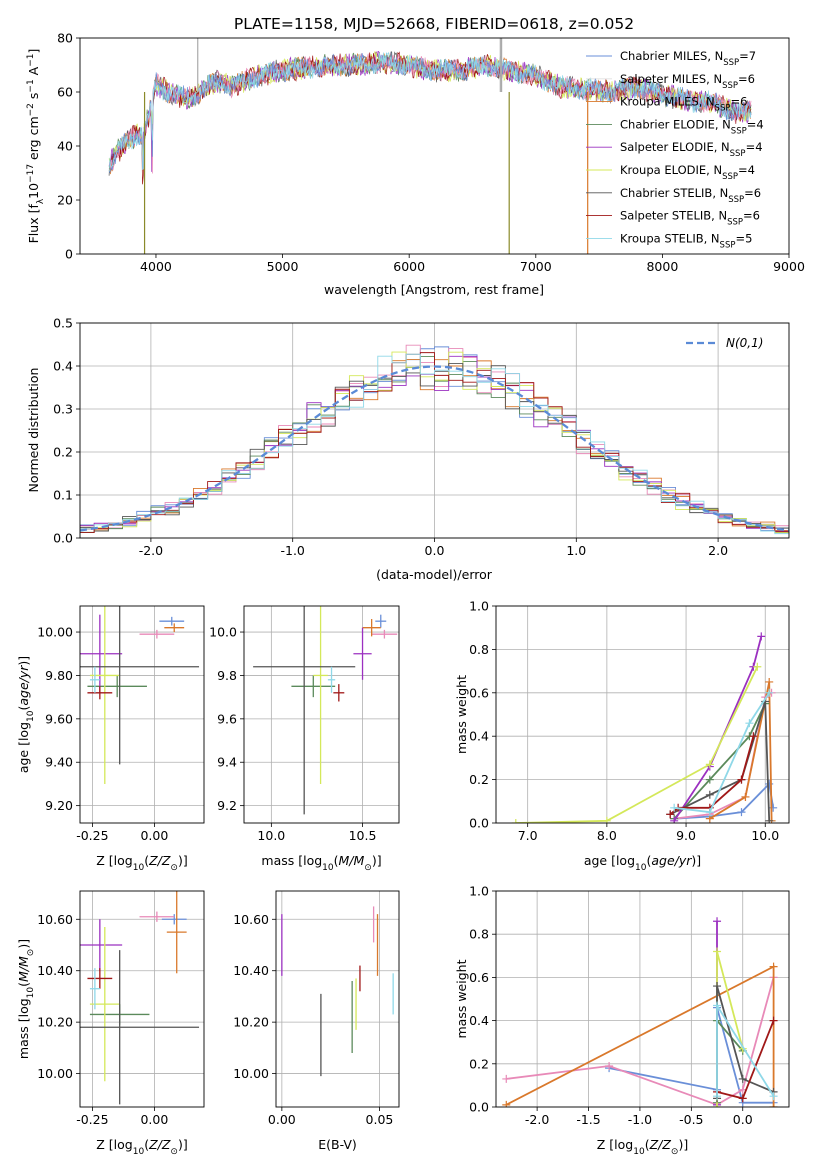 The width and height of the screenshot is (819, 1170). I want to click on x-tick-label: 10.5, so click(363, 835).